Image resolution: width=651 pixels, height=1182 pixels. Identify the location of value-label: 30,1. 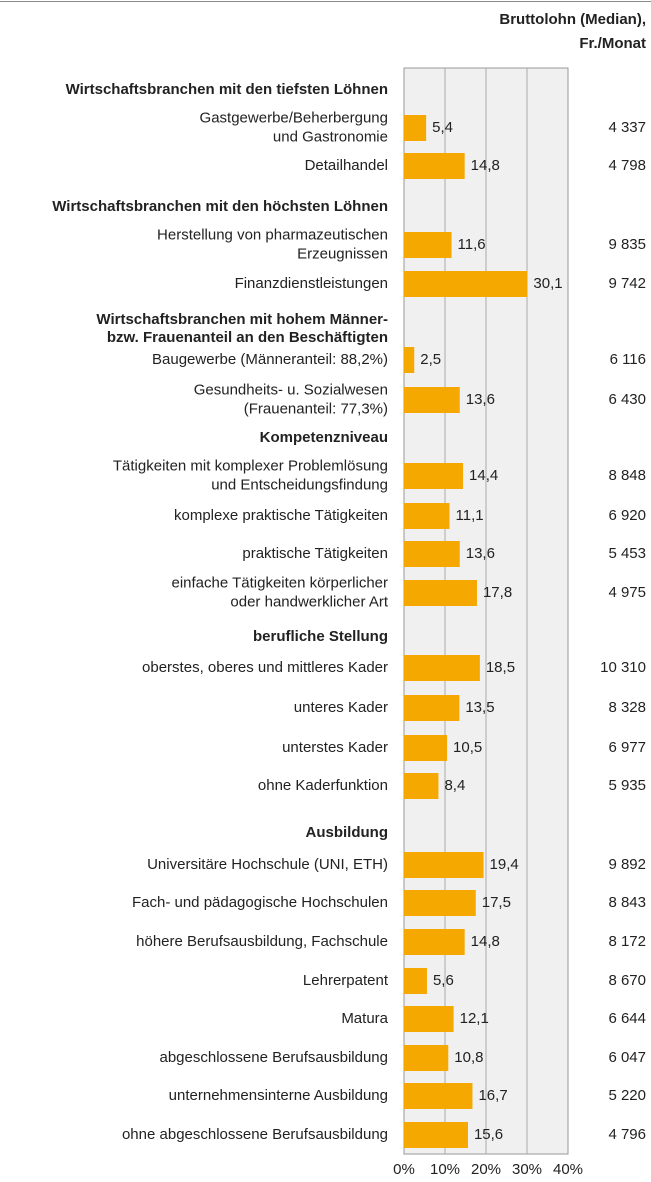
(547, 283).